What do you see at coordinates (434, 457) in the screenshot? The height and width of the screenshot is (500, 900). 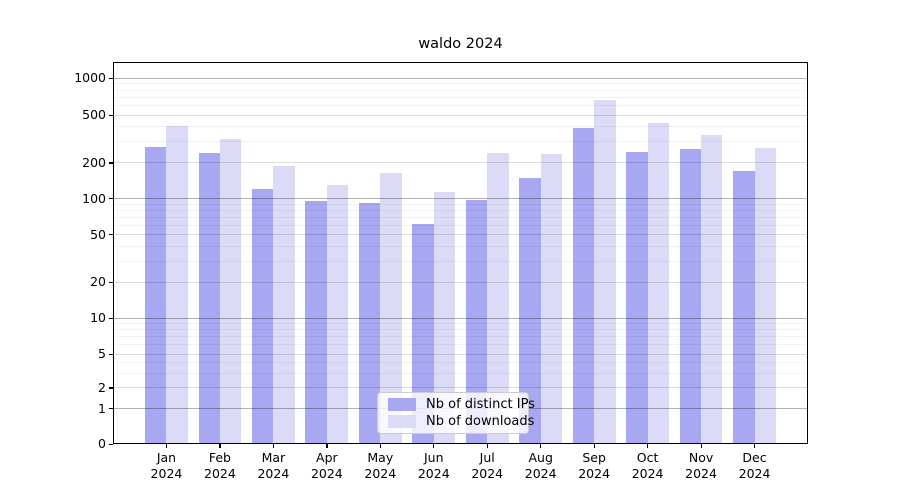 I see `x-tick-label-month: Jun` at bounding box center [434, 457].